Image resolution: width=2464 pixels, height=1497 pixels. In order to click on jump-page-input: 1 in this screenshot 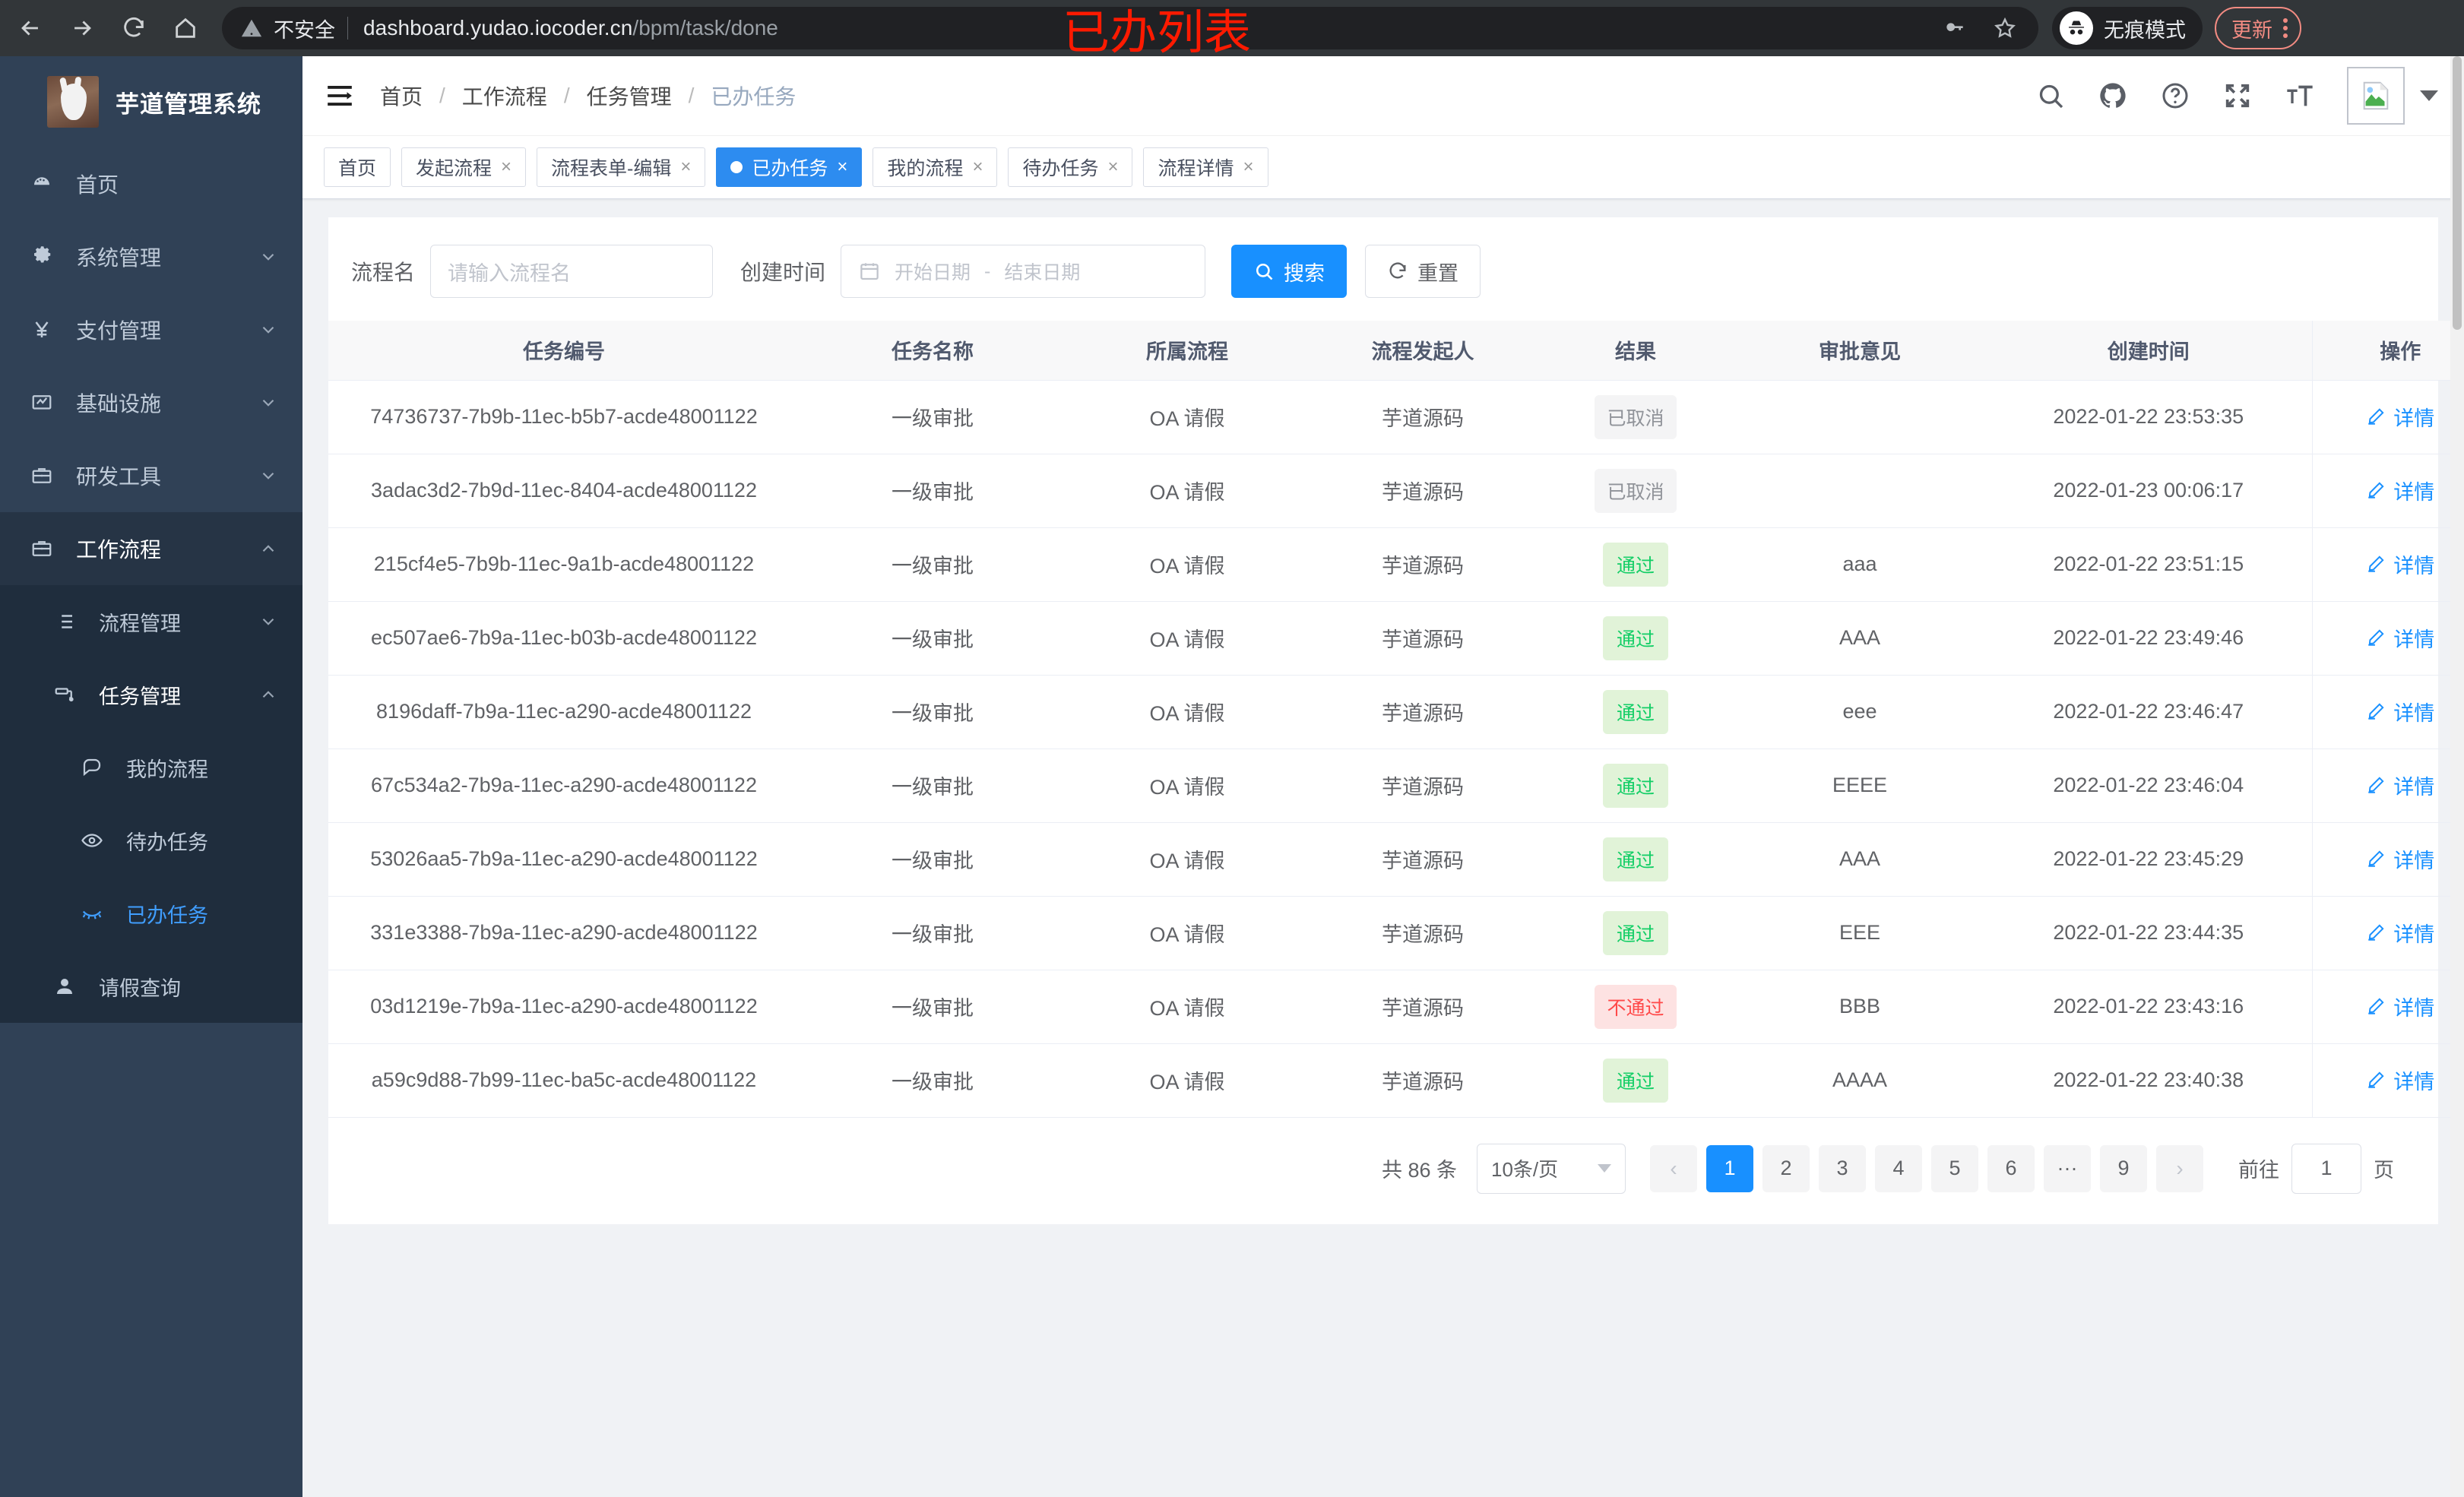, I will do `click(2326, 1168)`.